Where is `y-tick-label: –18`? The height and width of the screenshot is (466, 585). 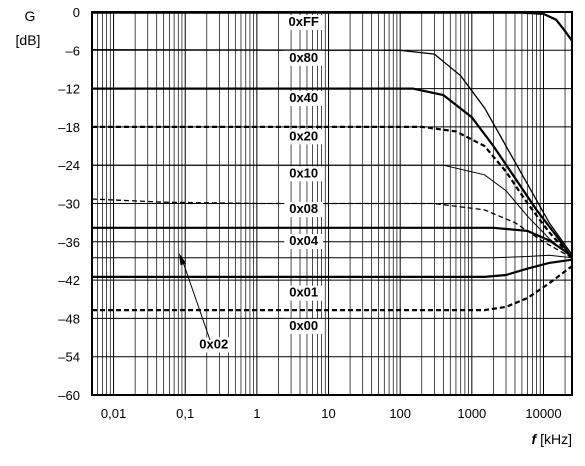
y-tick-label: –18 is located at coordinates (69, 127).